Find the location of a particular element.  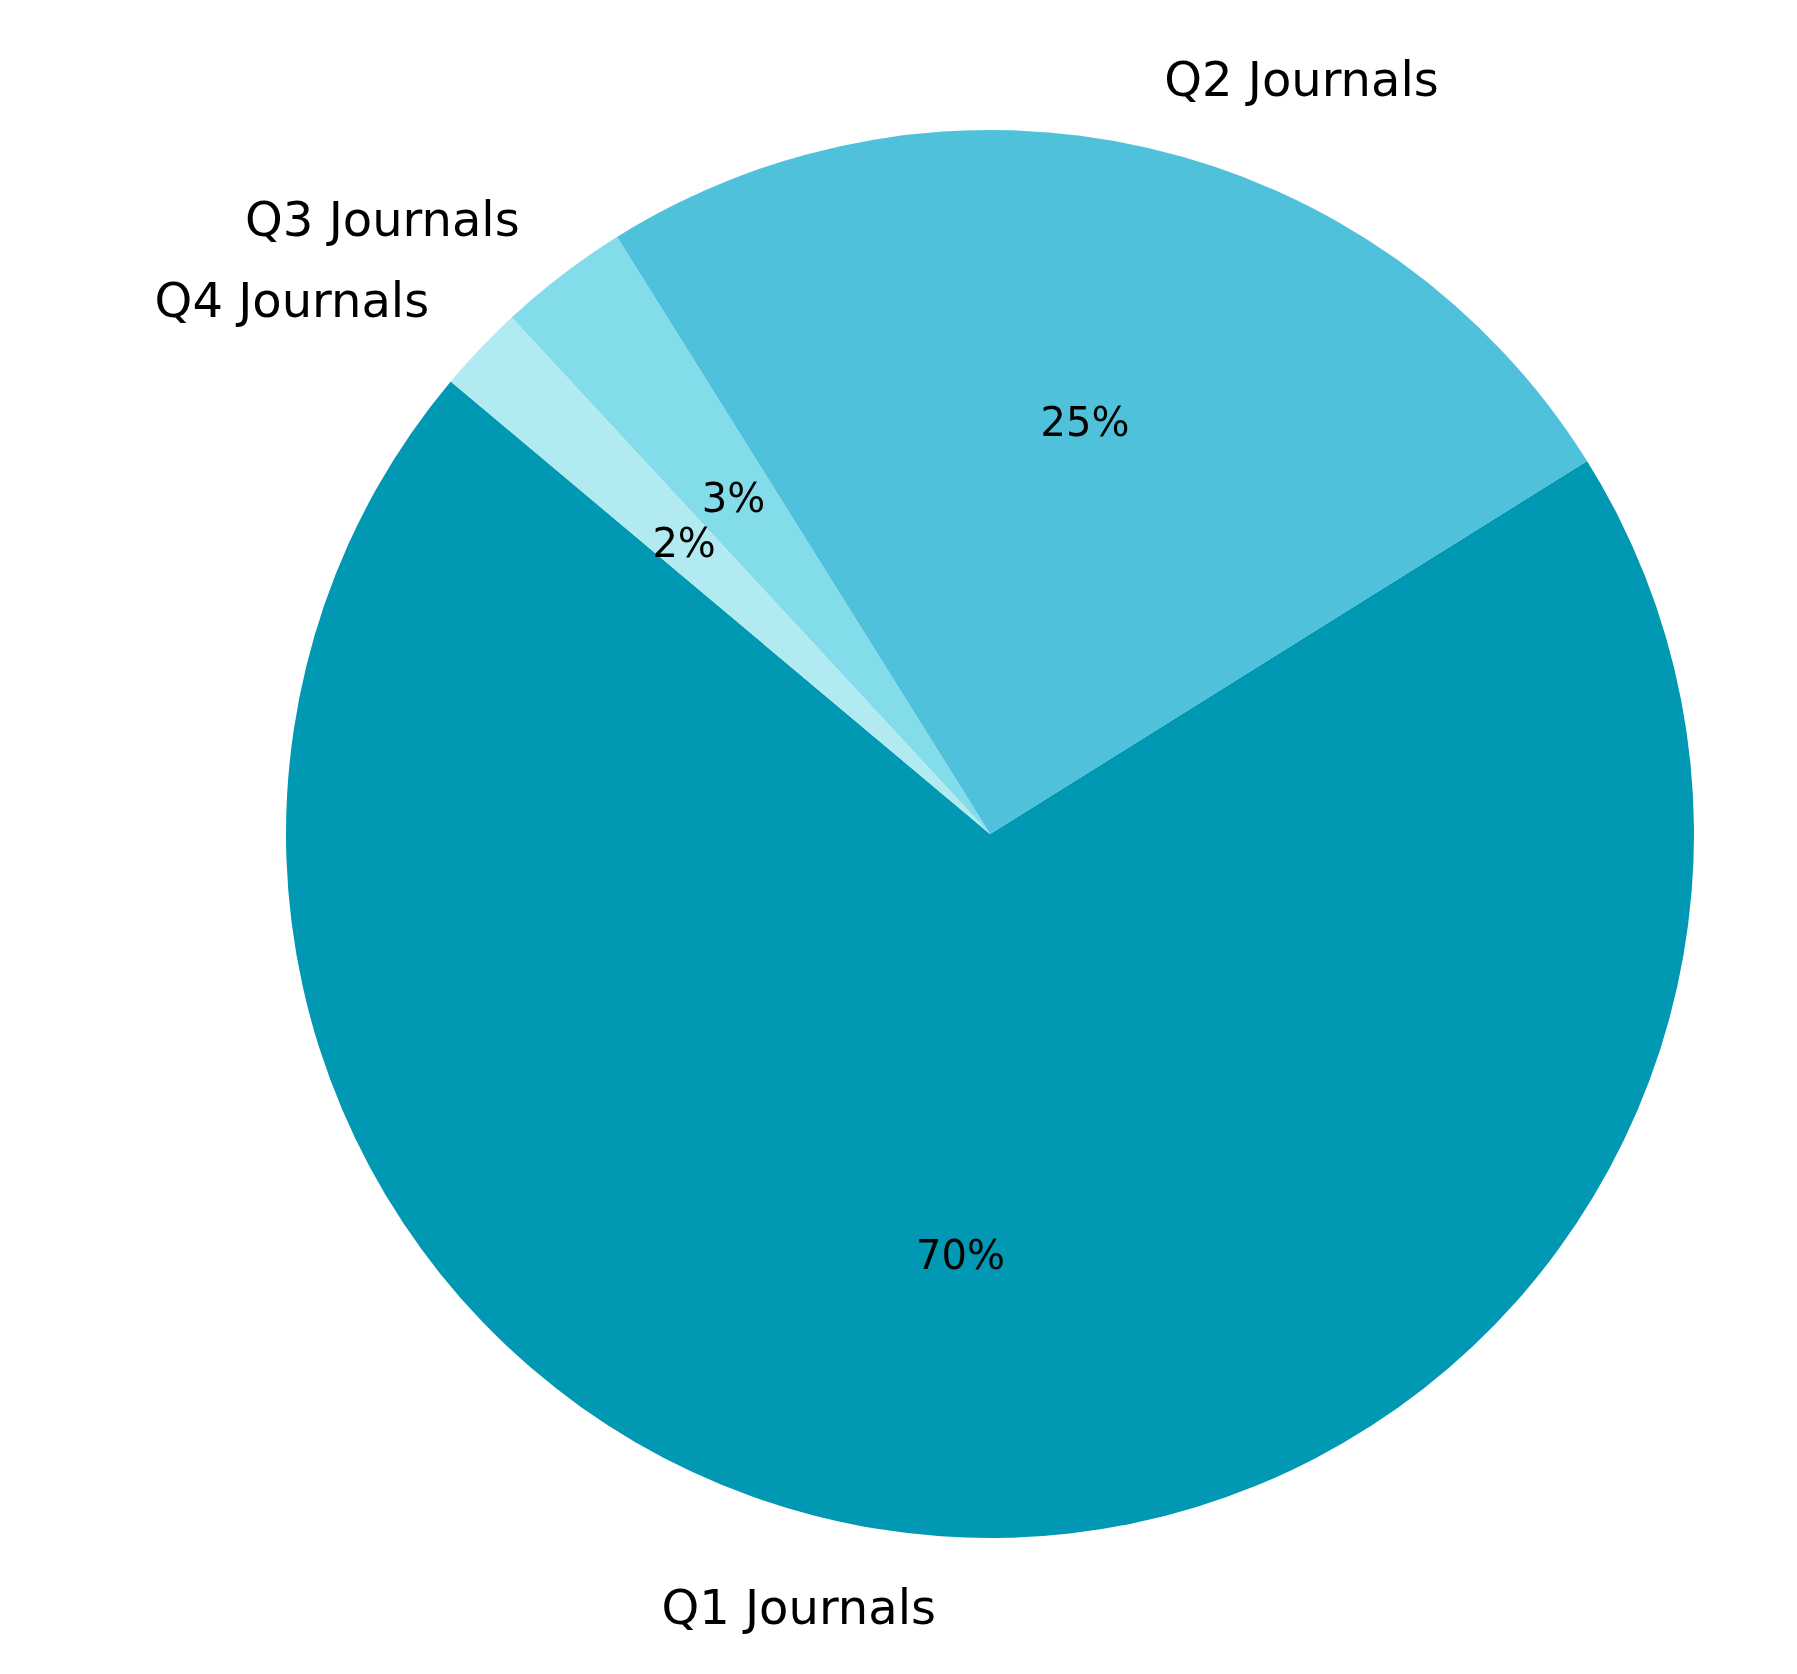

slice-label: Q3 Journals is located at coordinates (382, 218).